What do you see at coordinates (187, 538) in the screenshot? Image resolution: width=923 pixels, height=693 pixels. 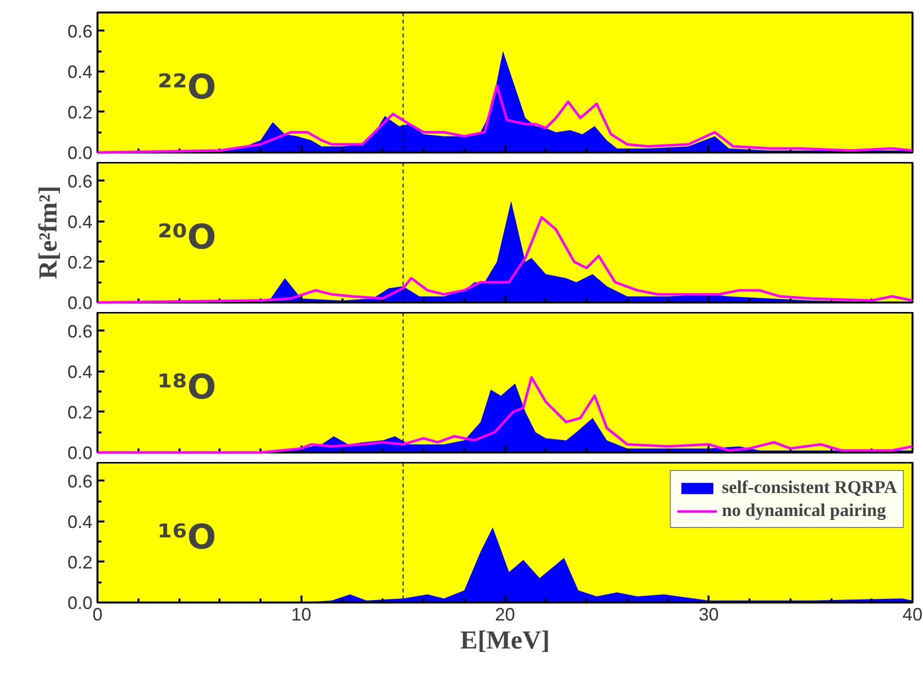 I see `annotation: ¹⁶O` at bounding box center [187, 538].